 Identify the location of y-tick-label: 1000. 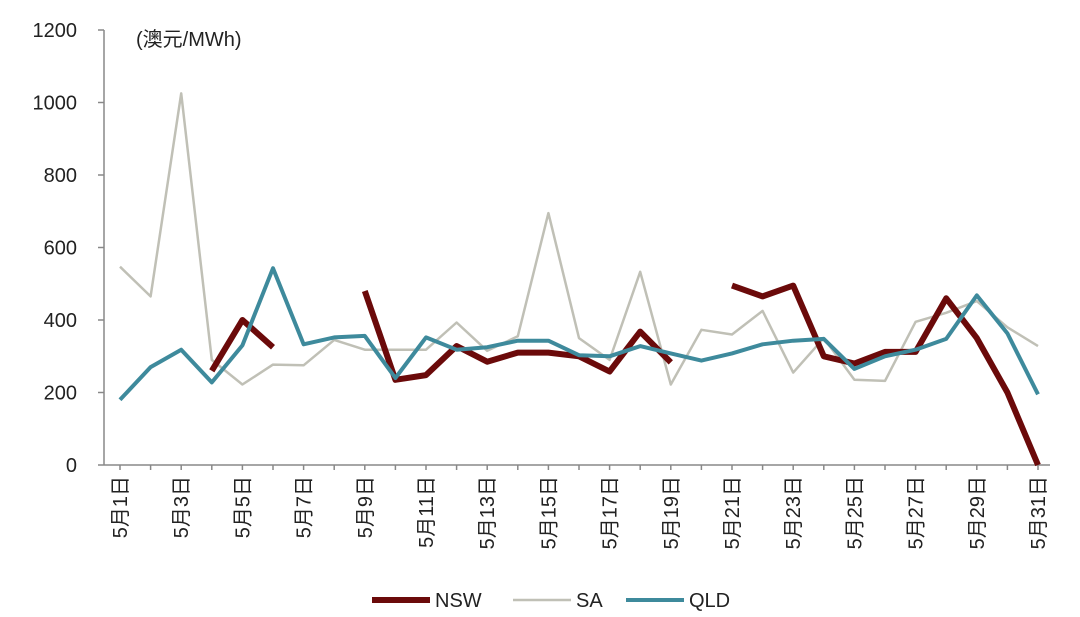
(55, 104).